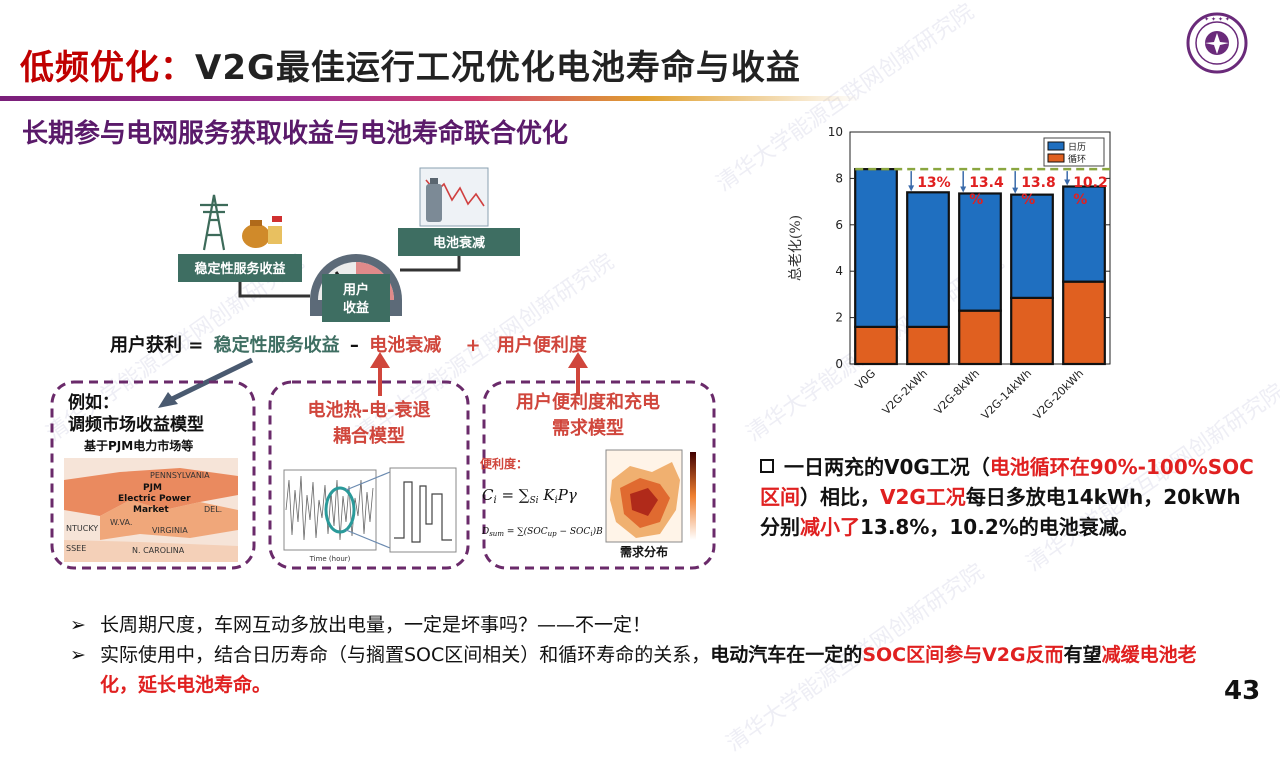 The image size is (1280, 757). What do you see at coordinates (356, 308) in the screenshot?
I see `gauge-label-profit: 收益` at bounding box center [356, 308].